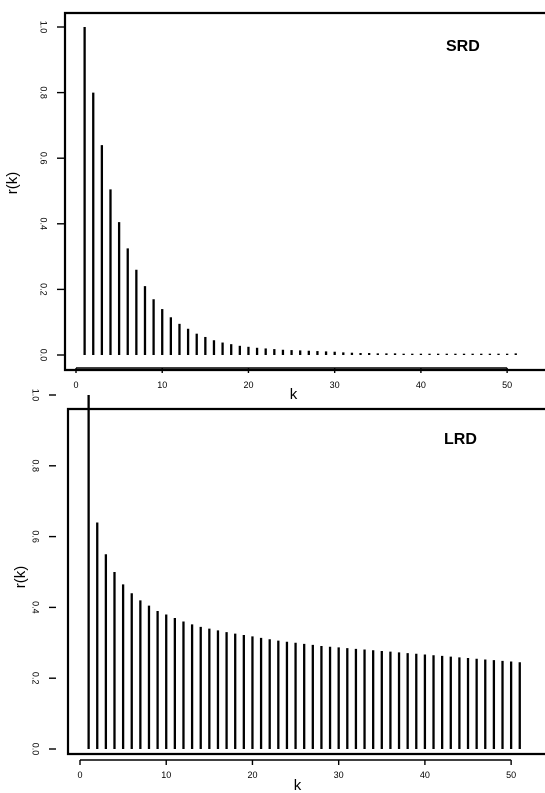  Describe the element at coordinates (463, 46) in the screenshot. I see `panel-annotation: SRD` at that location.